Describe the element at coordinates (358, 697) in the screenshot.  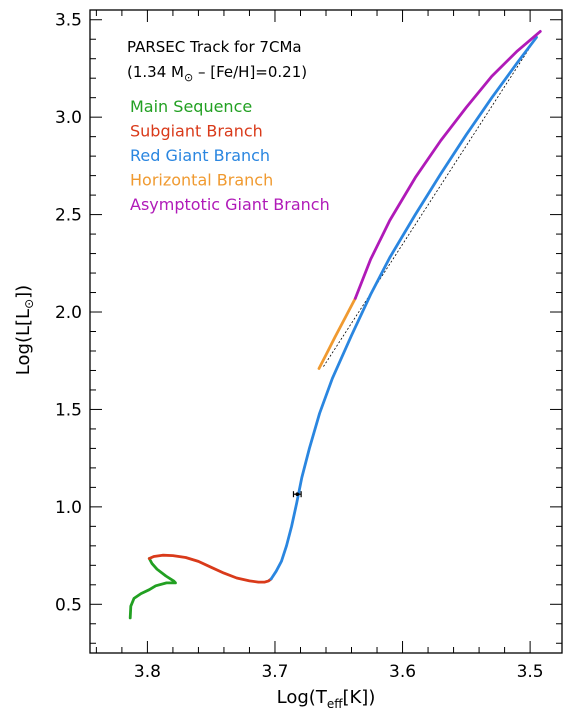
I see `x-axis-title-tail: [K])` at that location.